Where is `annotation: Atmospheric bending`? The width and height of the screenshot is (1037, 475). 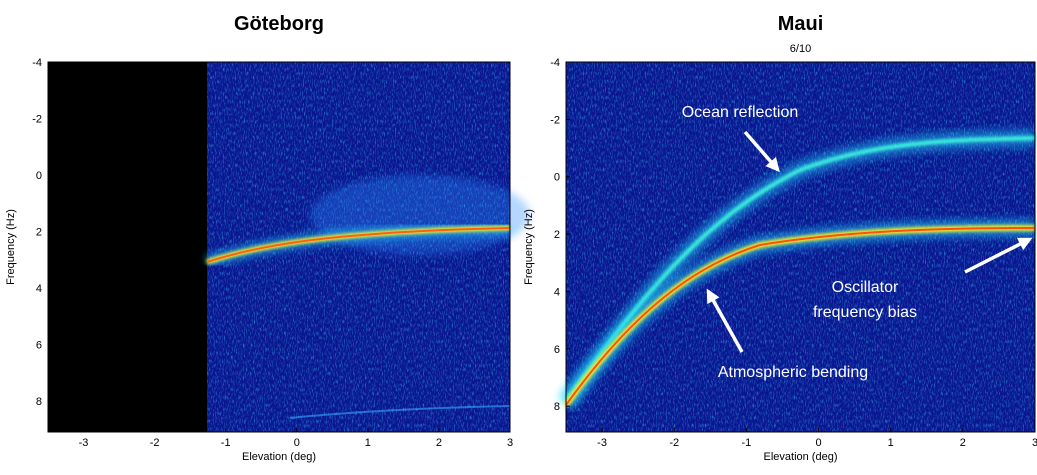 annotation: Atmospheric bending is located at coordinates (793, 372).